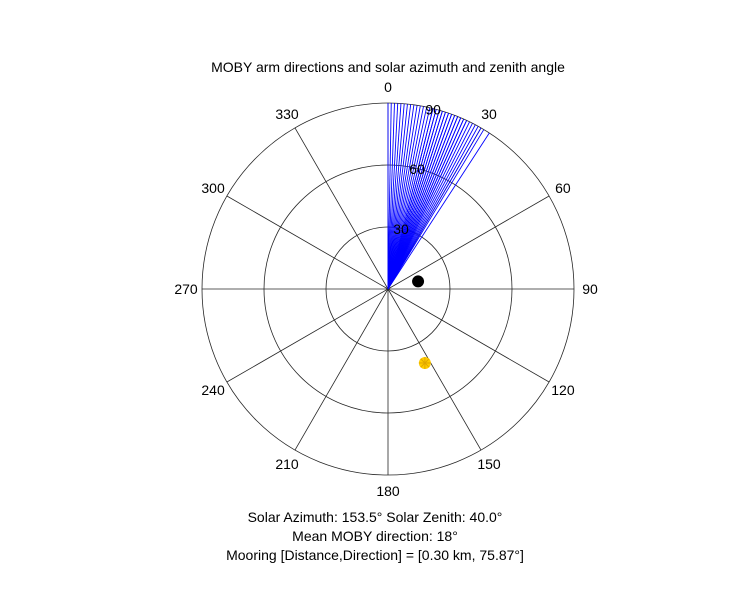 Image resolution: width=750 pixels, height=600 pixels. Describe the element at coordinates (433, 109) in the screenshot. I see `radius-tick-90: 90` at that location.